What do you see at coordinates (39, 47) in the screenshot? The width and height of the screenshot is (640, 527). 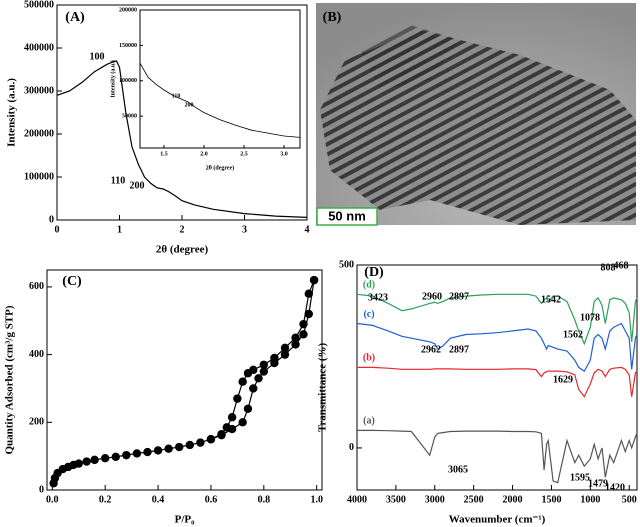 I see `y-tick-label: 400000` at bounding box center [39, 47].